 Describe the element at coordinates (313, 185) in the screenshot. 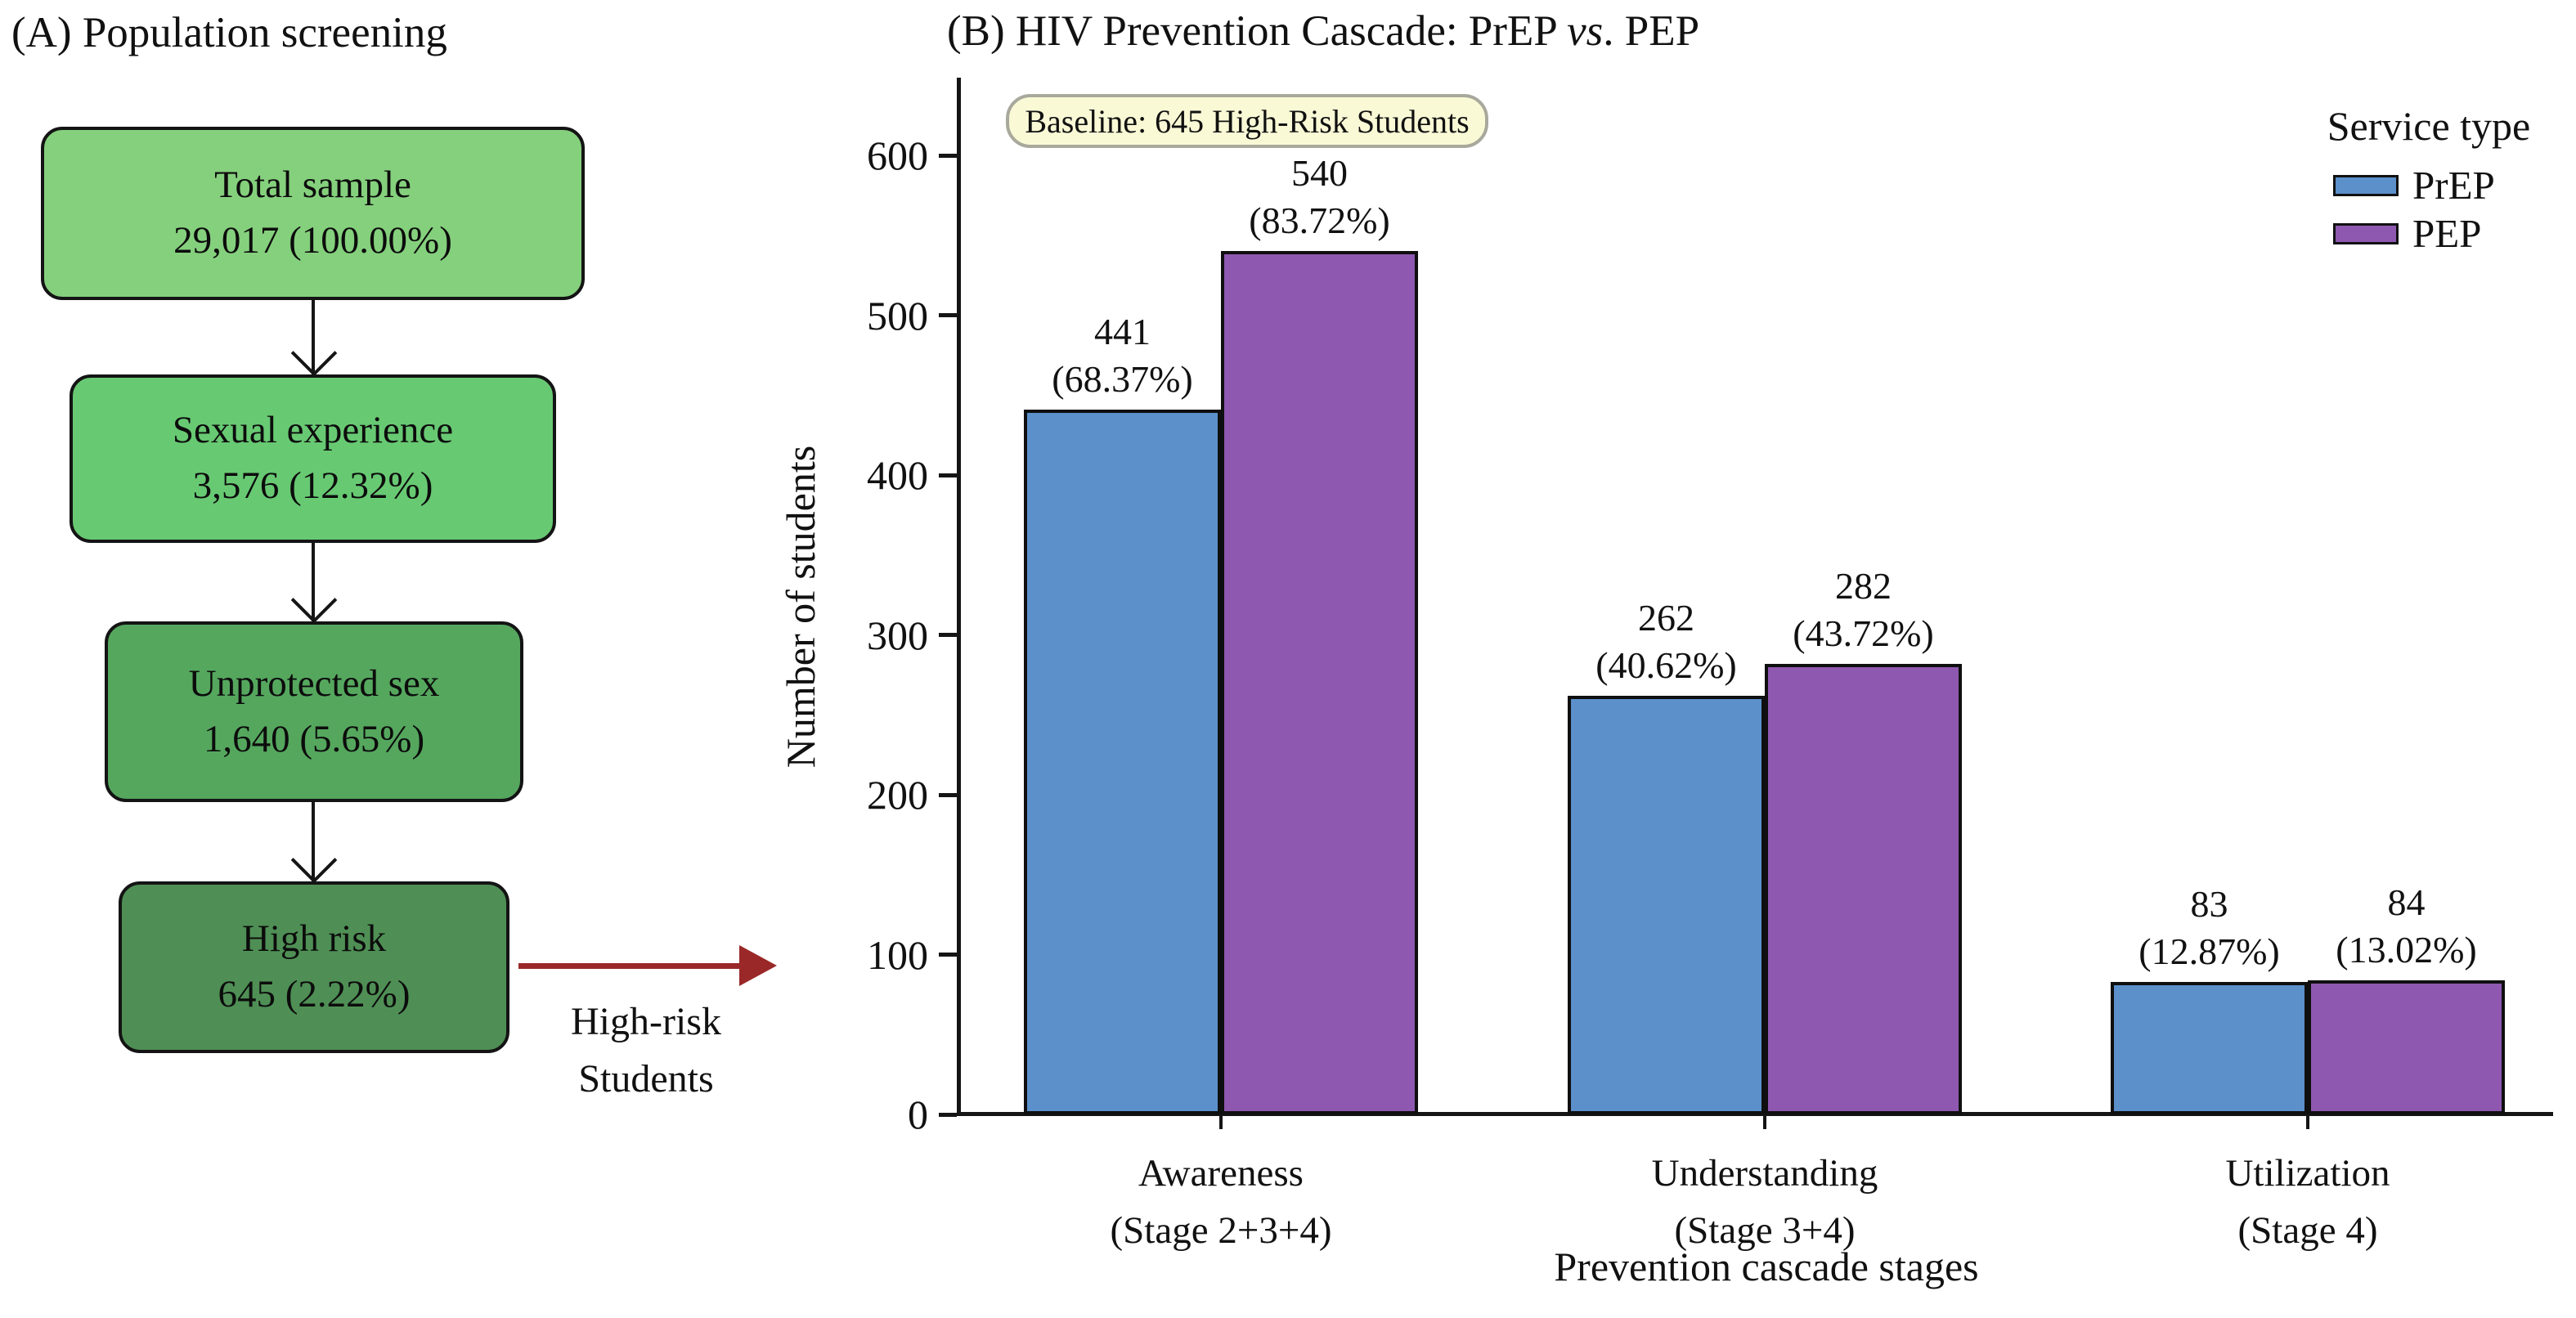

I see `flow-box-label: Total sample` at that location.